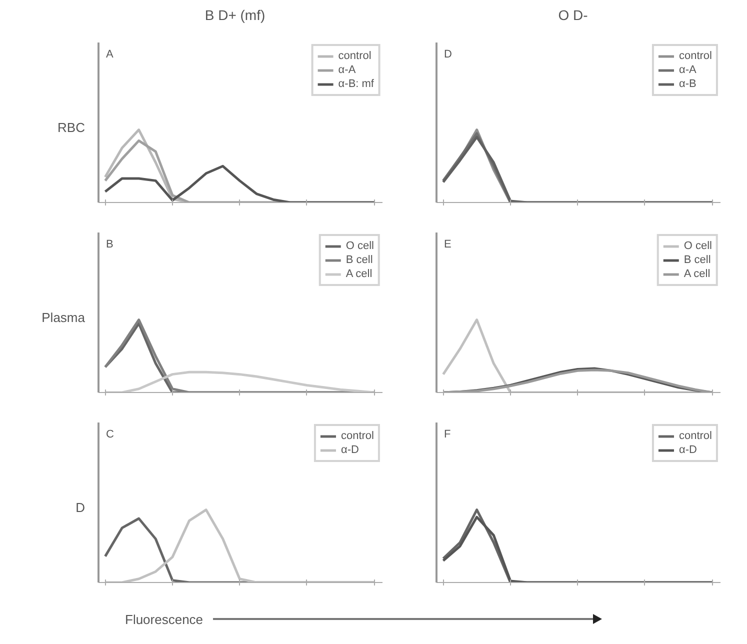 The image size is (747, 644). I want to click on x-axis-title: Fluorescence, so click(164, 619).